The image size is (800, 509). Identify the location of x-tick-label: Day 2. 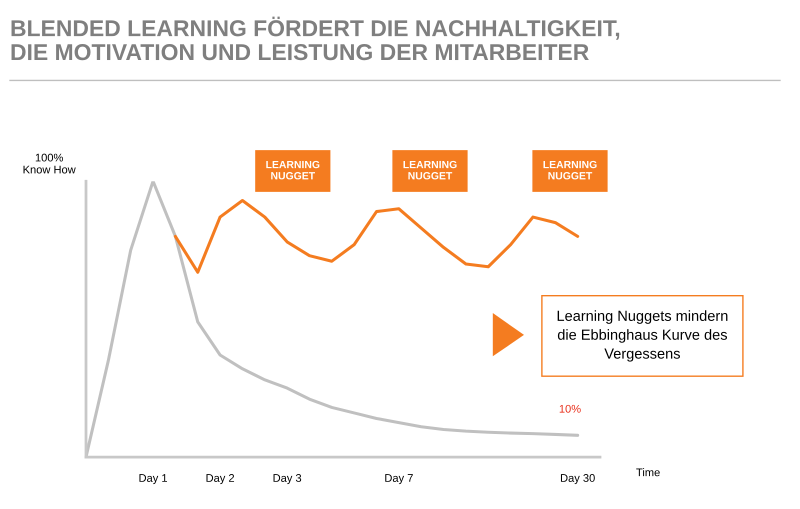
(220, 479).